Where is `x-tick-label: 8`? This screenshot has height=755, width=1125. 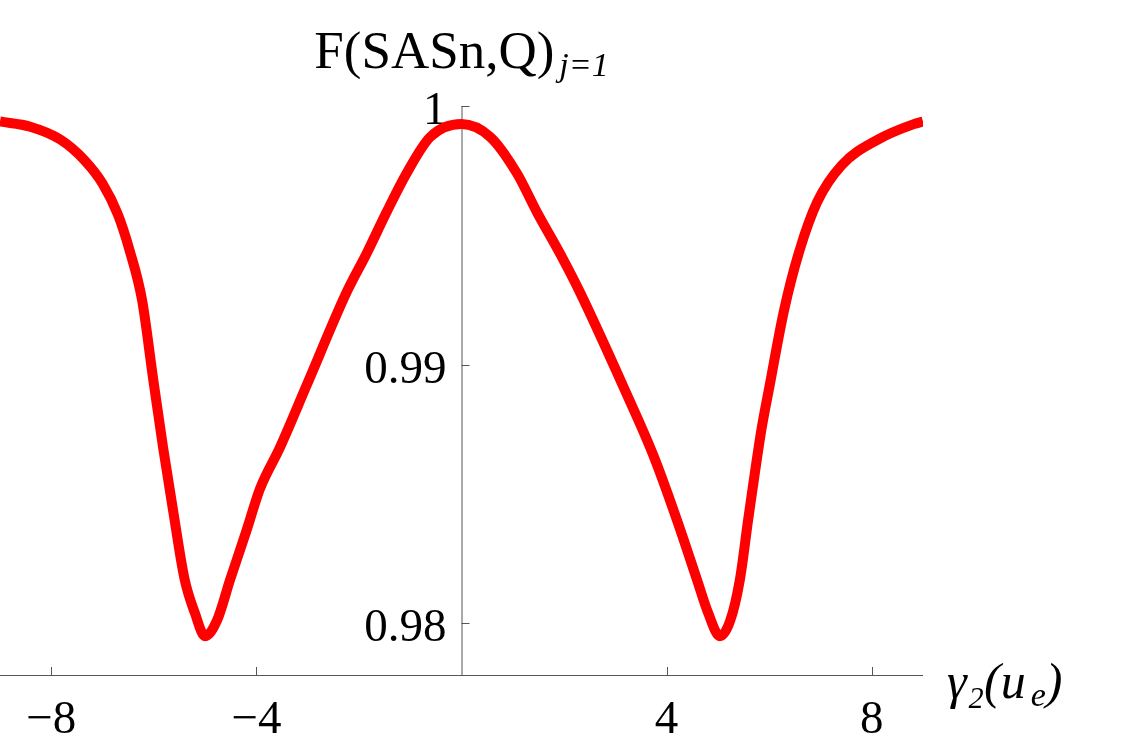 x-tick-label: 8 is located at coordinates (871, 717).